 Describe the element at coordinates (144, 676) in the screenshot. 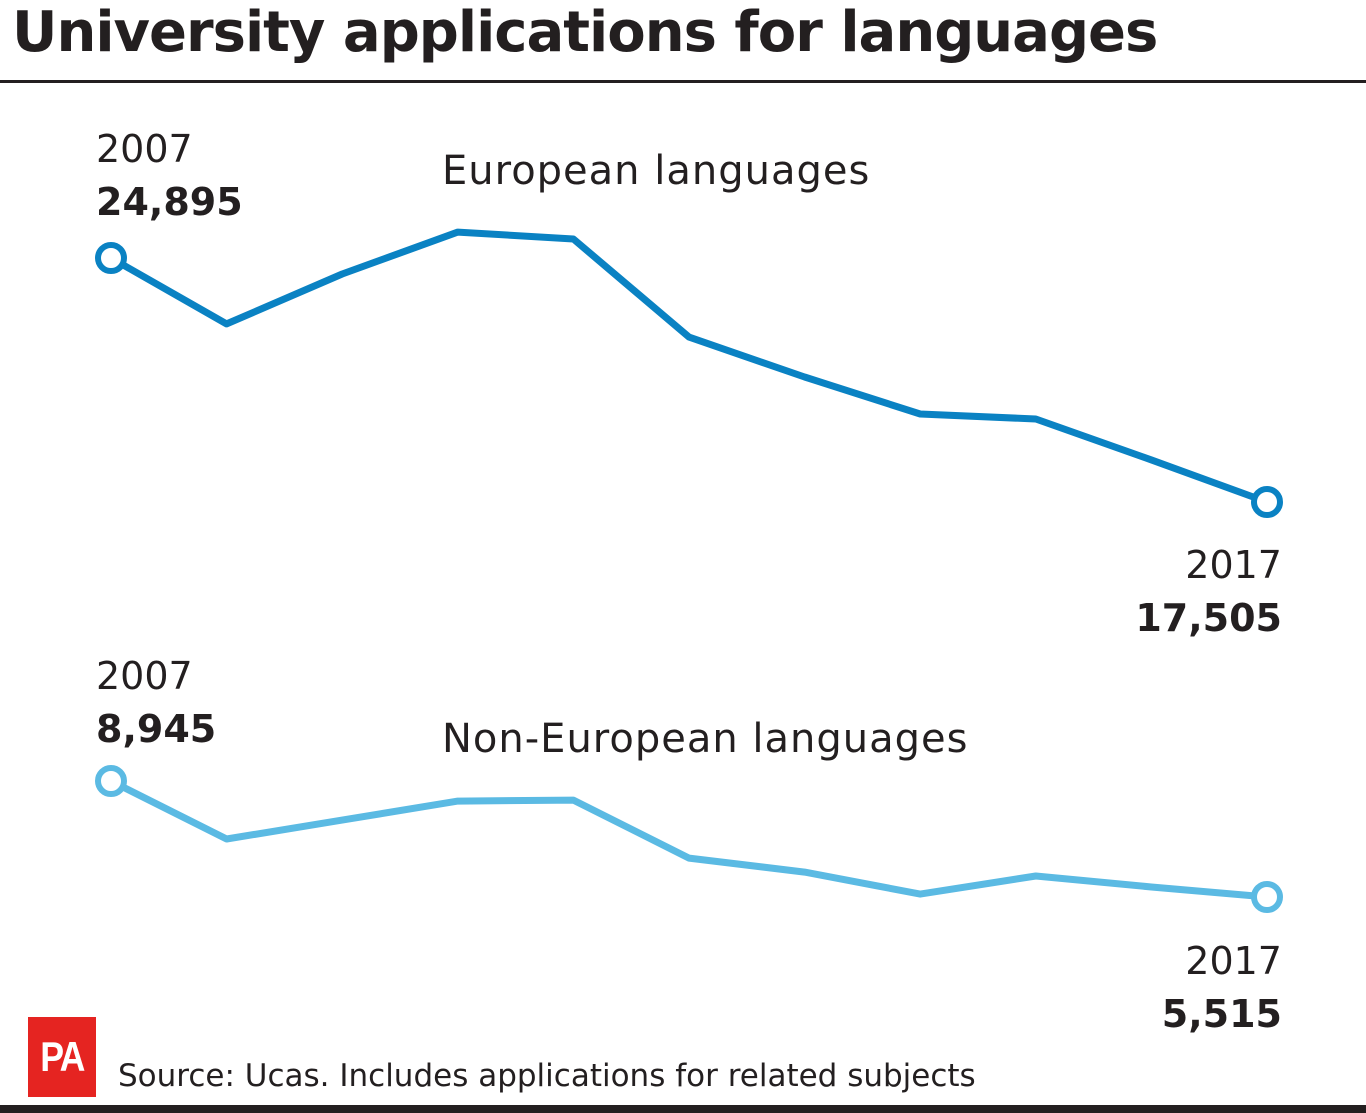

I see `noneu-start-year: 2007` at that location.